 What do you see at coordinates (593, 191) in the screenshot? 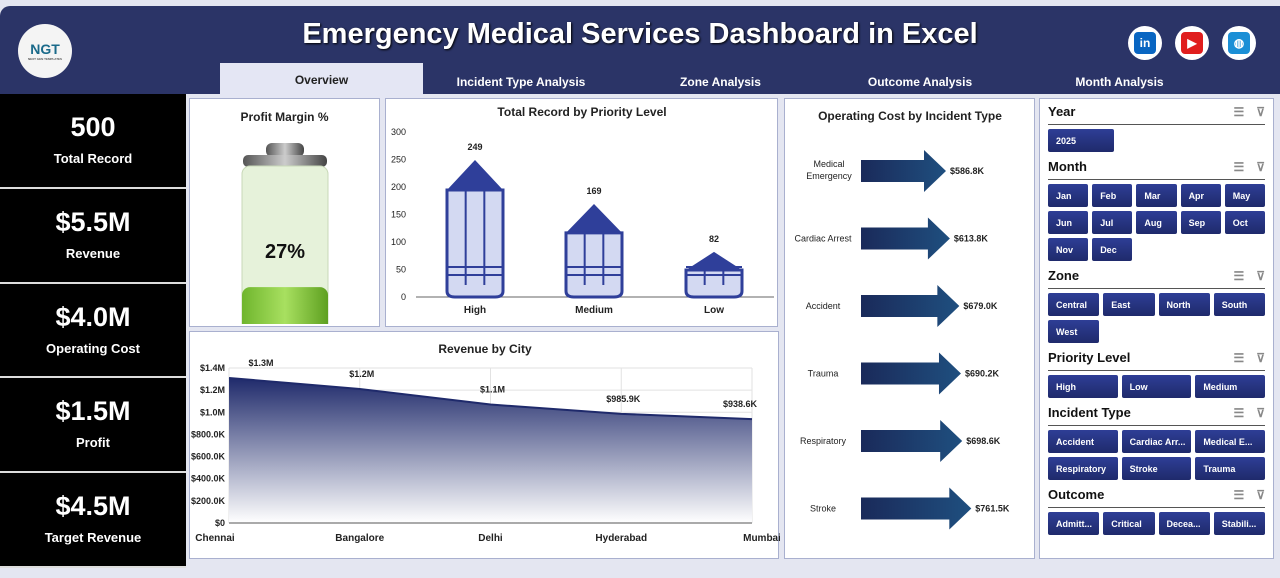
I see `data-label: 169` at bounding box center [593, 191].